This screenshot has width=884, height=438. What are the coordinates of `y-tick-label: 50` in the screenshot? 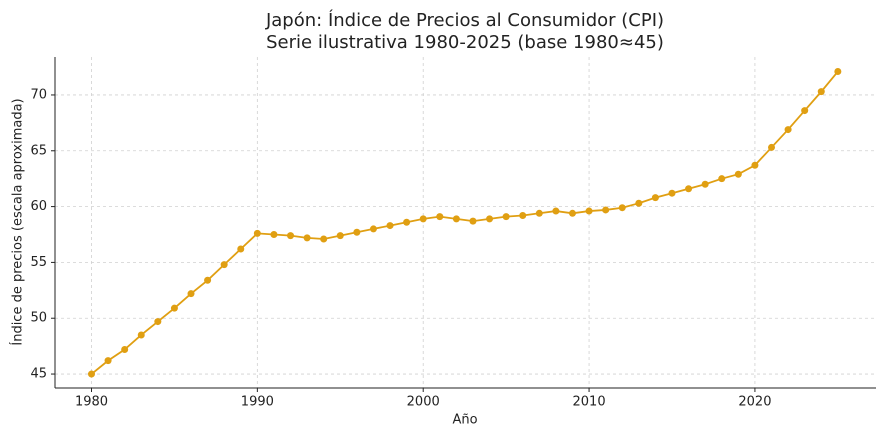 It's located at (38, 318).